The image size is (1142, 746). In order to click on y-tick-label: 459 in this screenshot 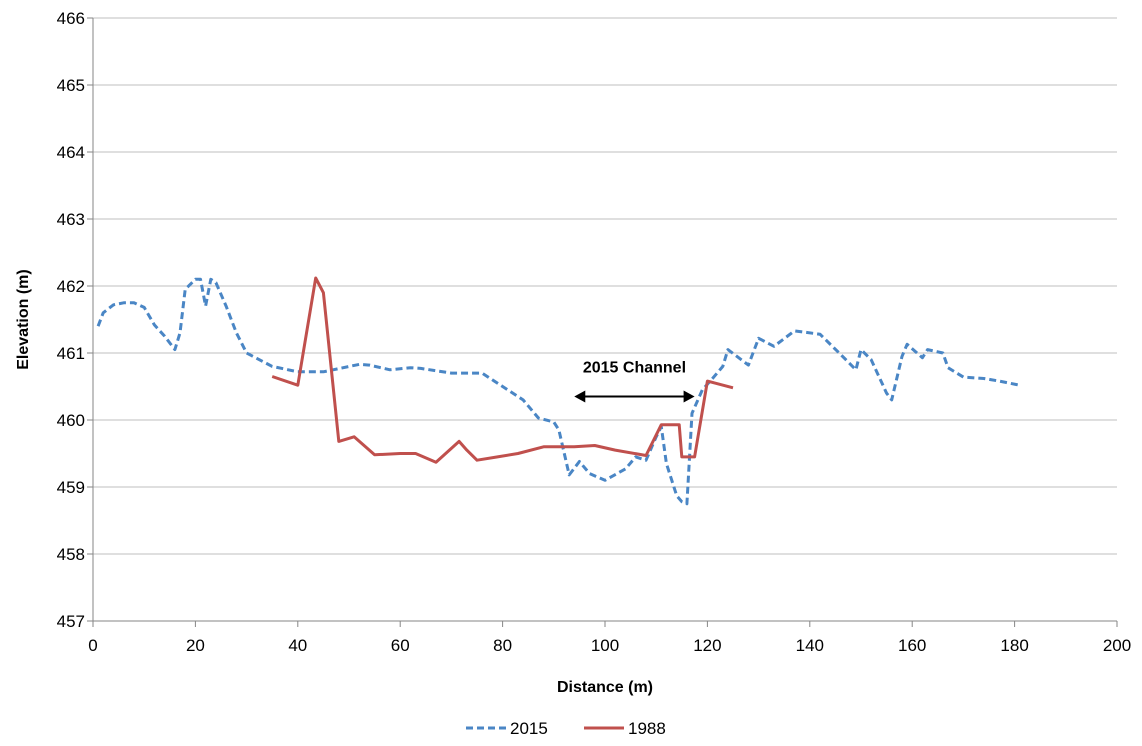, I will do `click(71, 487)`.